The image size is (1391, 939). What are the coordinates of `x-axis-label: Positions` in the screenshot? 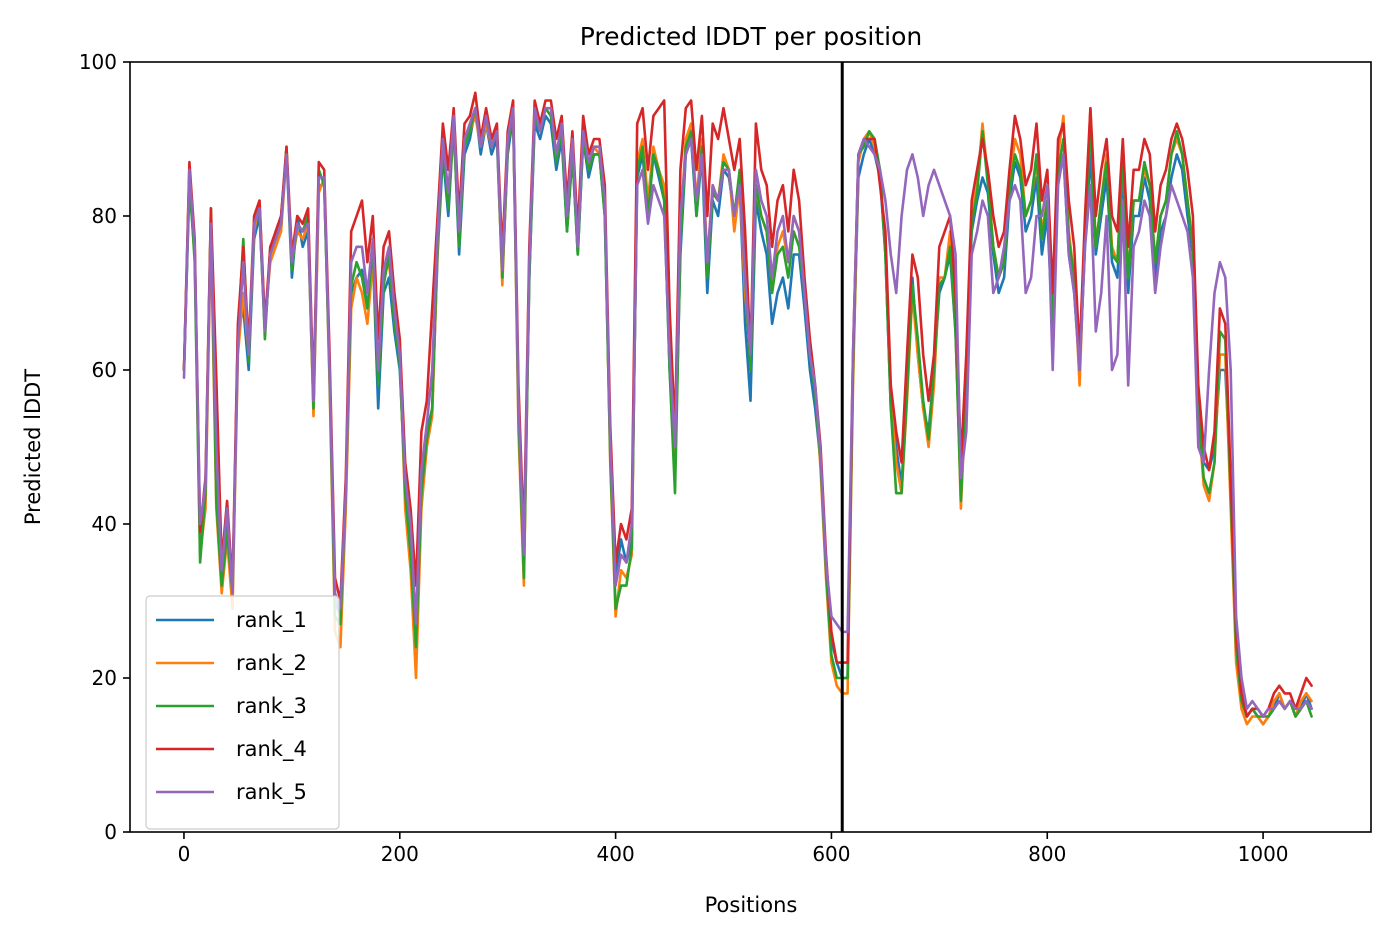 It's located at (751, 905).